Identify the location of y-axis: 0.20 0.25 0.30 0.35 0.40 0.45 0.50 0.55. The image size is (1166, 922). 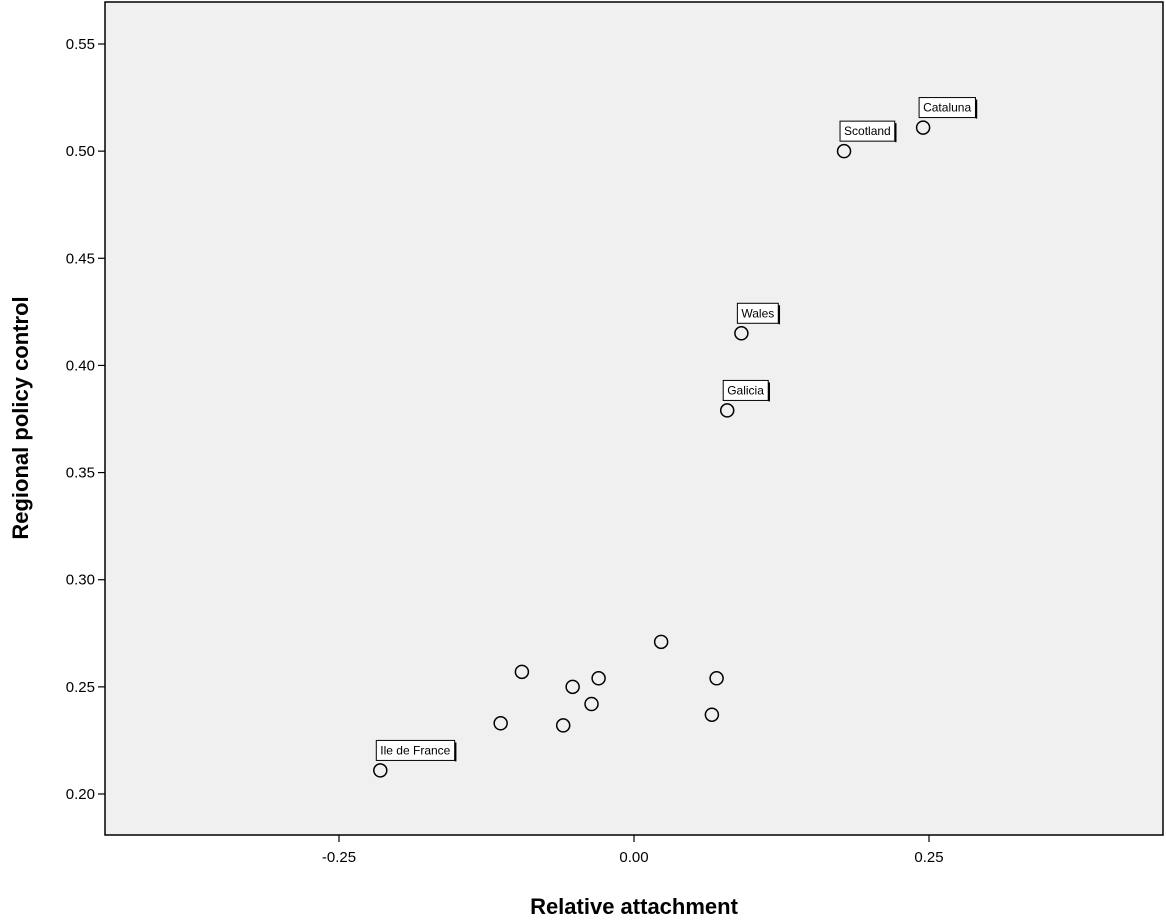
(85, 419).